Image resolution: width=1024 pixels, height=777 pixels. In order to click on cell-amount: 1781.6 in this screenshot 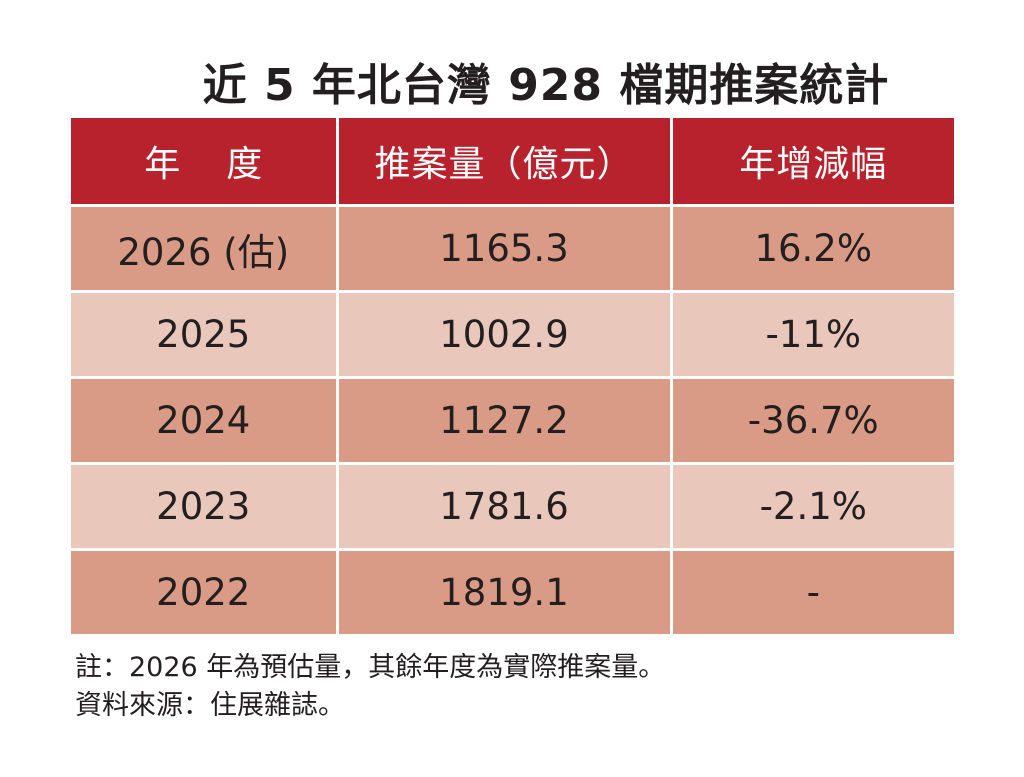, I will do `click(504, 506)`.